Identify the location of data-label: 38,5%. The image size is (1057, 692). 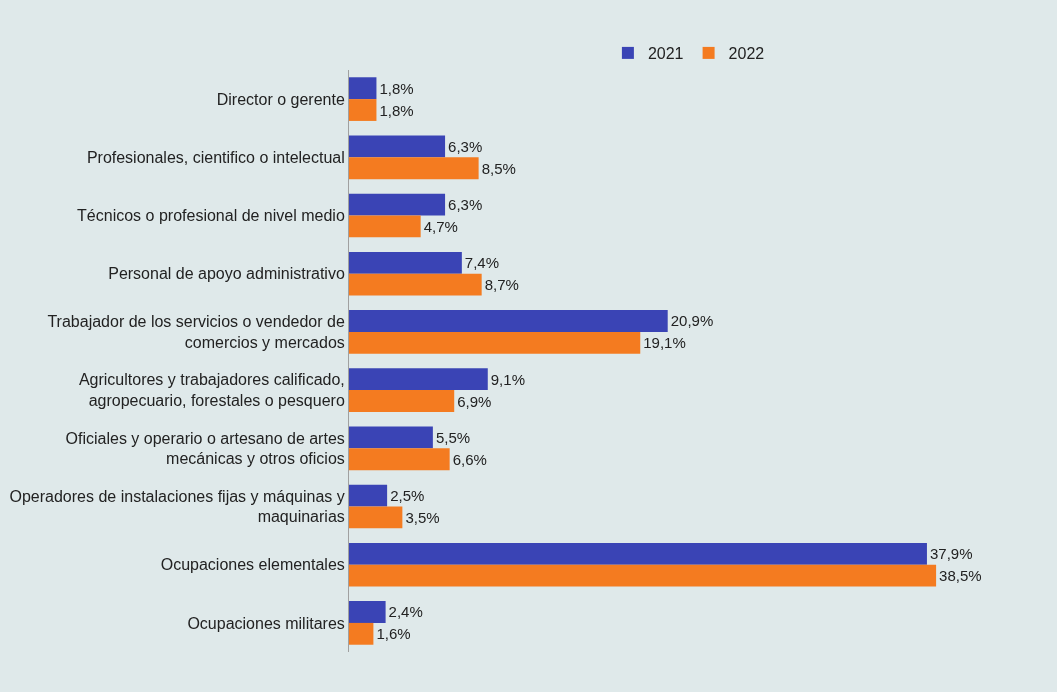
(960, 576).